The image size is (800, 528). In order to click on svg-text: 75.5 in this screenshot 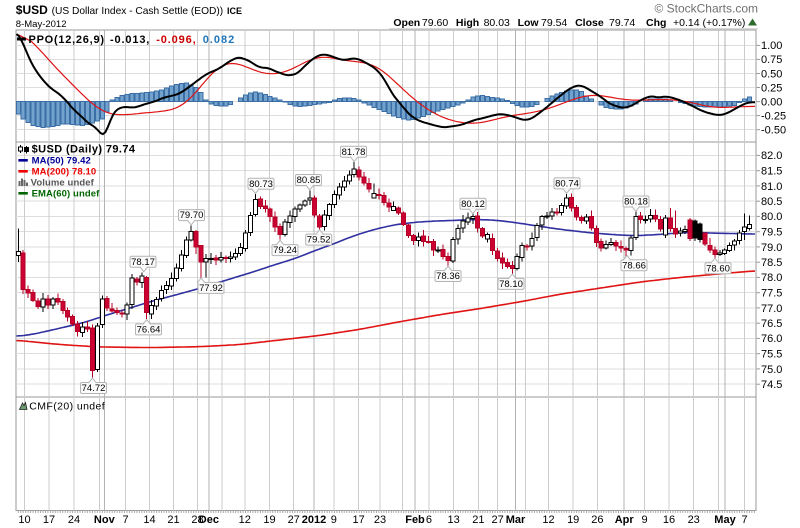, I will do `click(771, 355)`.